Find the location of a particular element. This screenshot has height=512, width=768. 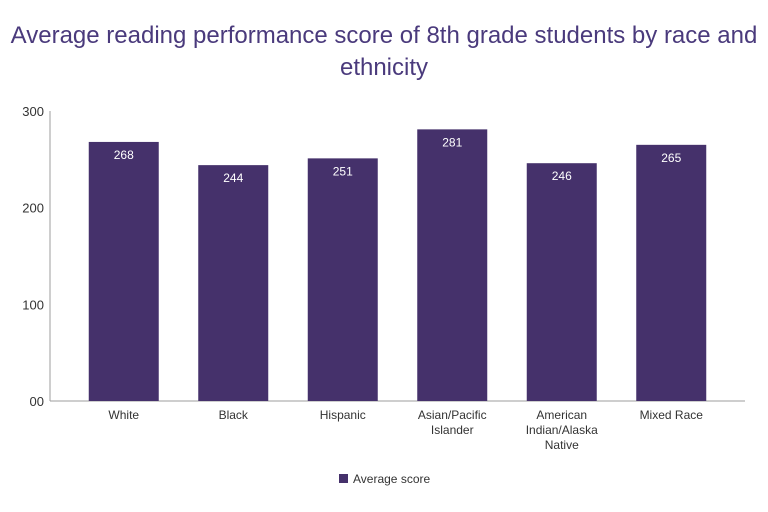

x-tick-label: American is located at coordinates (561, 415).